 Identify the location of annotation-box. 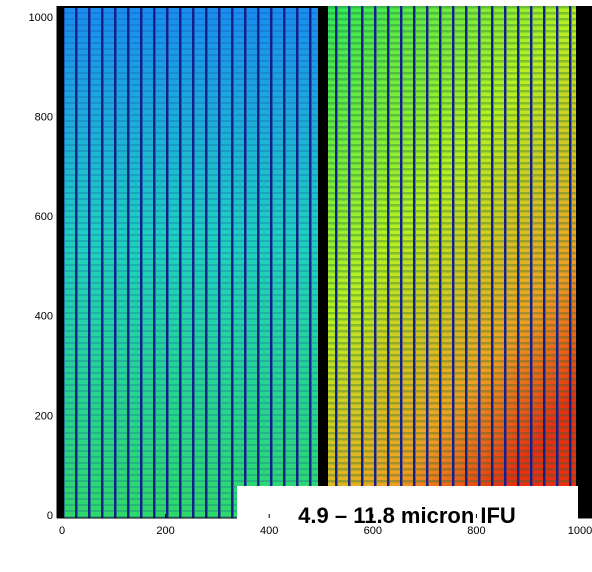
(407, 515).